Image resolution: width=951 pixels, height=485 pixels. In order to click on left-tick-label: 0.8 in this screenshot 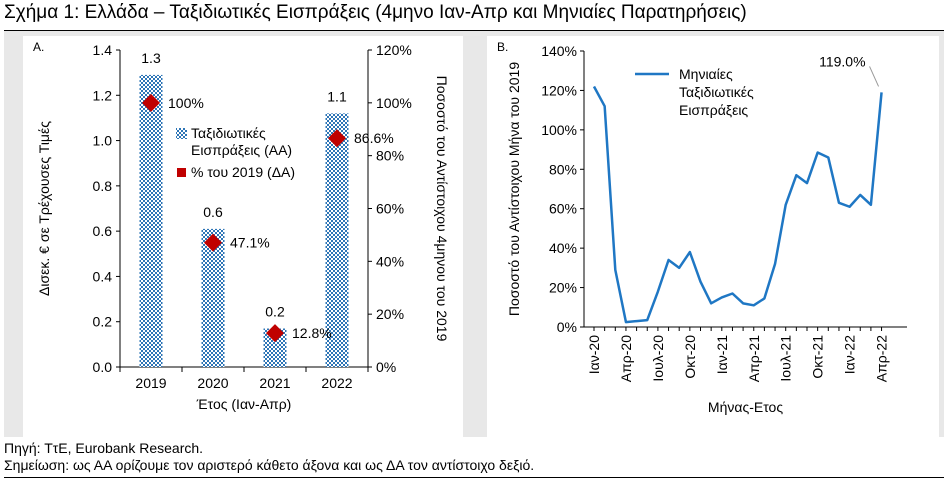, I will do `click(103, 186)`.